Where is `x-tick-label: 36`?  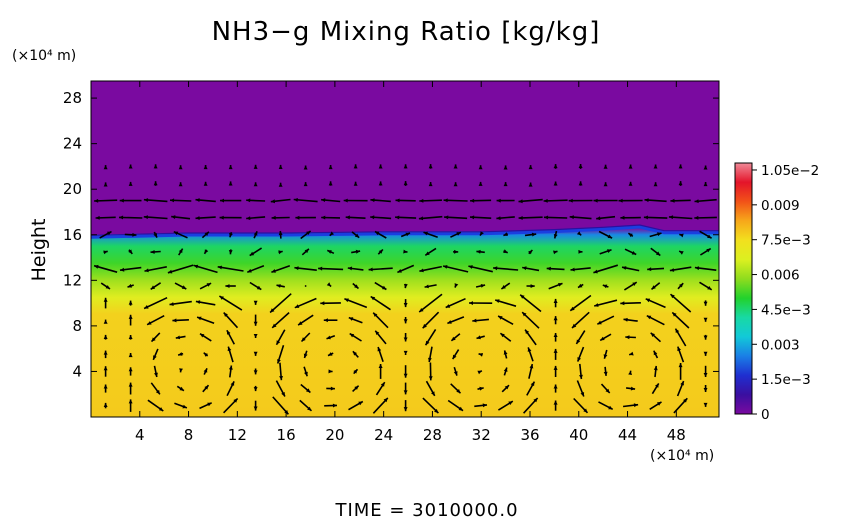 x-tick-label: 36 is located at coordinates (529, 435).